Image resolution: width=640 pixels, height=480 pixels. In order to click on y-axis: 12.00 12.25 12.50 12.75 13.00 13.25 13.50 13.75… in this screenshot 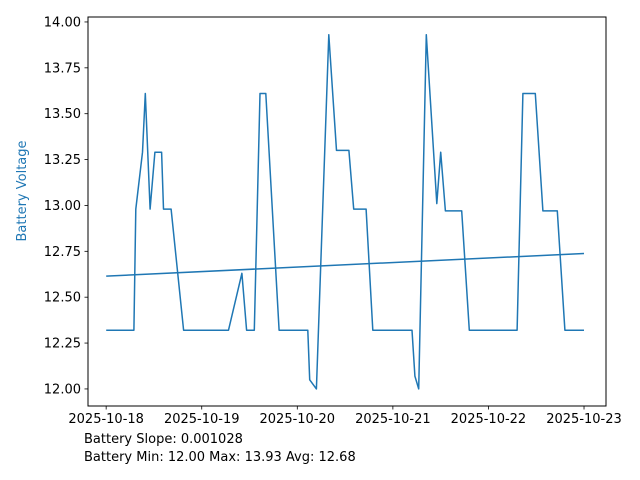, I will do `click(66, 206)`.